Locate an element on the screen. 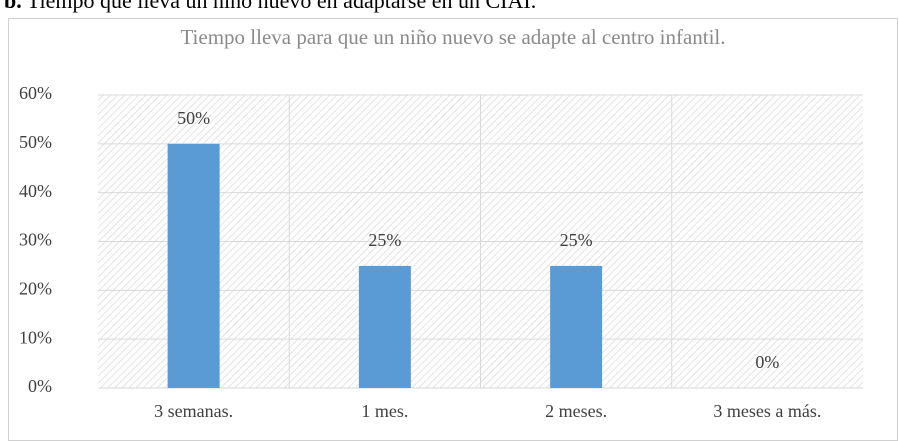 The height and width of the screenshot is (441, 899). x-tick-label: 1 mes. is located at coordinates (384, 411).